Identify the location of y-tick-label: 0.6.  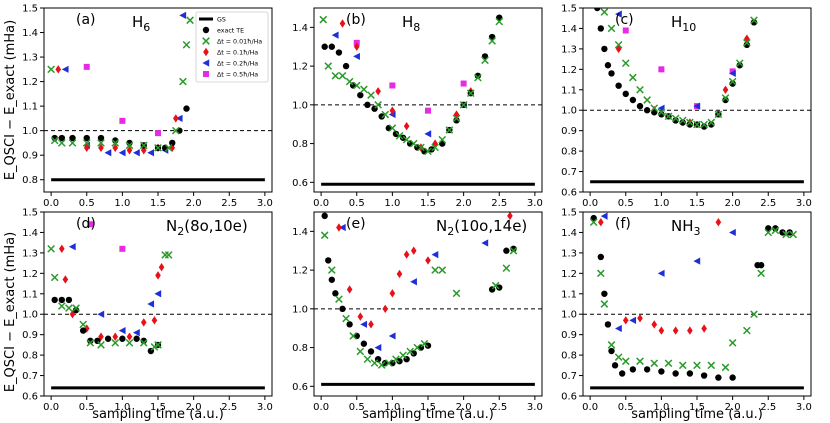
(300, 183).